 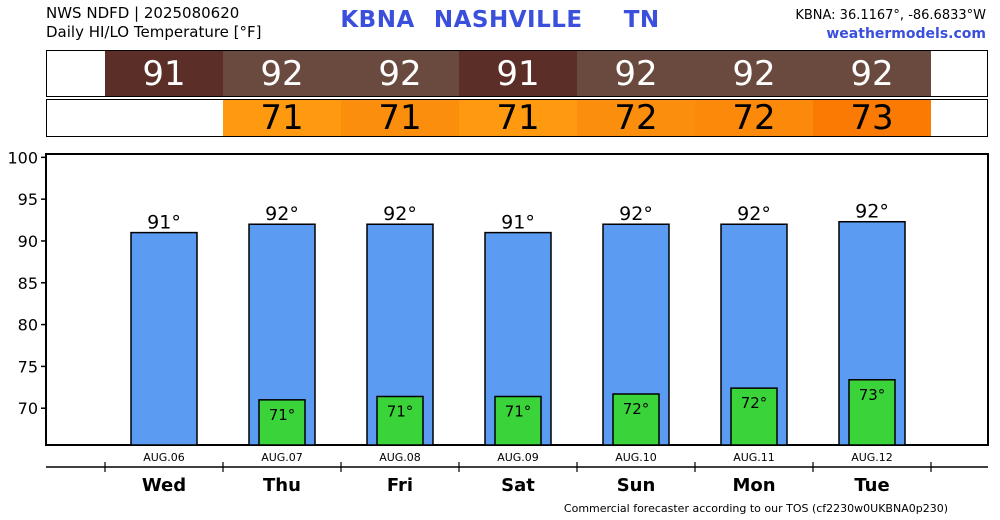 What do you see at coordinates (282, 457) in the screenshot?
I see `date-label: AUG.07` at bounding box center [282, 457].